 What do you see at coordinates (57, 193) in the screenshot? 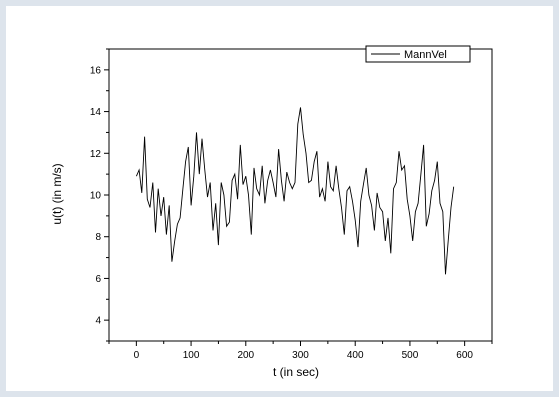
I see `y-axis-label: u(t) (in m/s)` at bounding box center [57, 193].